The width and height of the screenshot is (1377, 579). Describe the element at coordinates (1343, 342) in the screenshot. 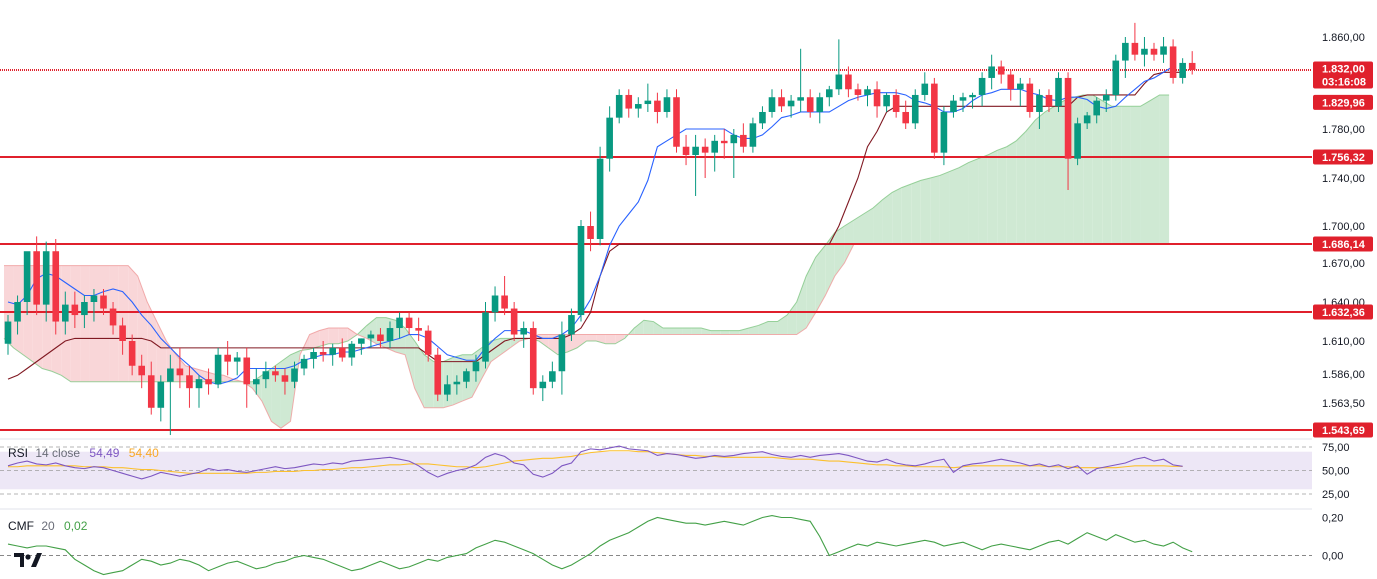

I see `price-axis-tick: 1.610,00` at that location.